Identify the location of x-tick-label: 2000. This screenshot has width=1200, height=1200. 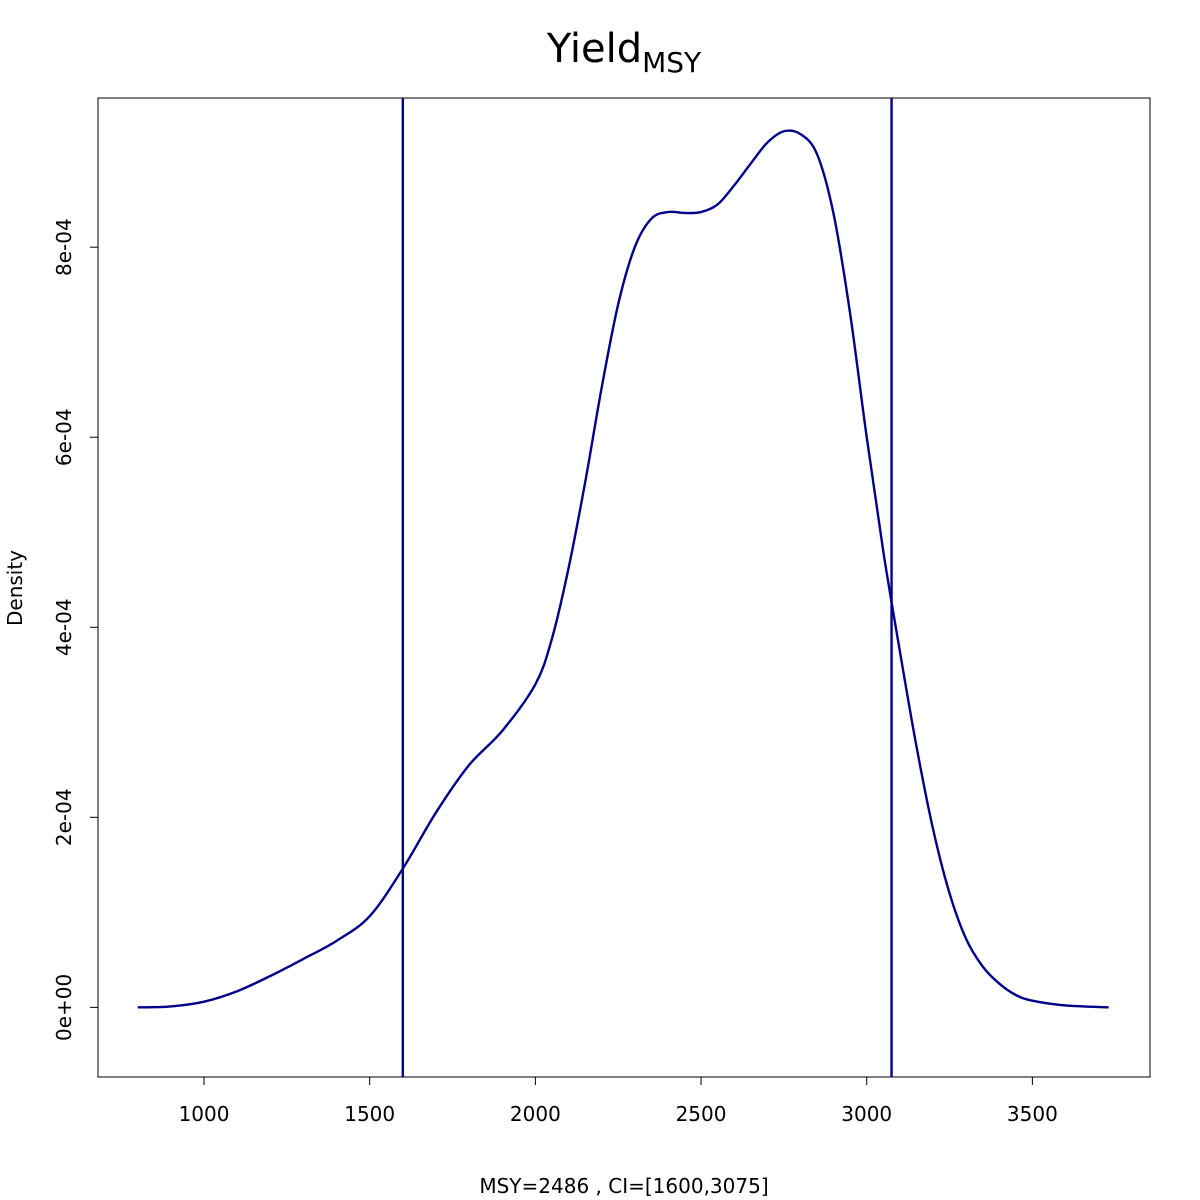
(535, 1114).